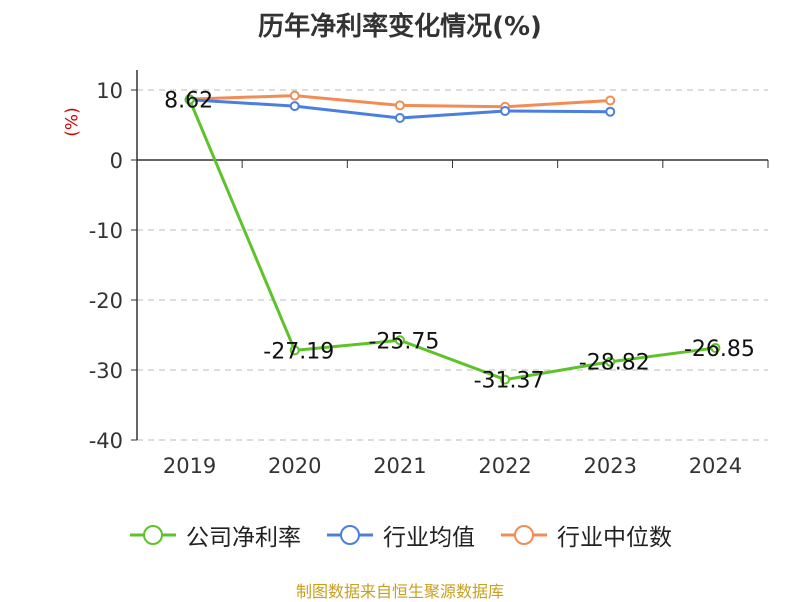 The image size is (800, 602). I want to click on data-label: -25.75, so click(403, 341).